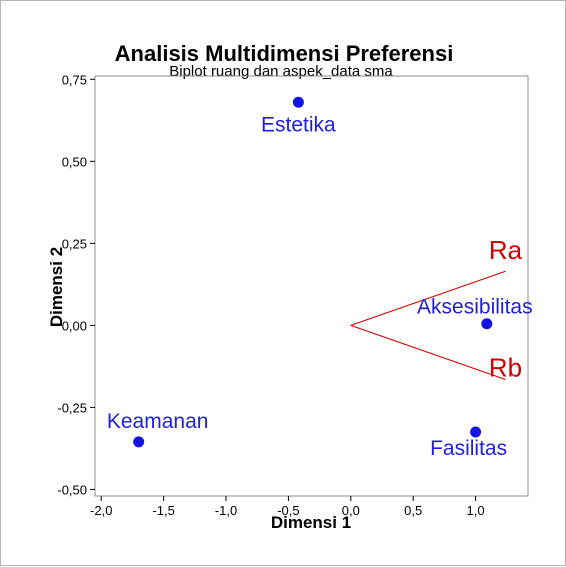 This screenshot has width=566, height=567. What do you see at coordinates (163, 510) in the screenshot?
I see `x-tick-label: -1,5` at bounding box center [163, 510].